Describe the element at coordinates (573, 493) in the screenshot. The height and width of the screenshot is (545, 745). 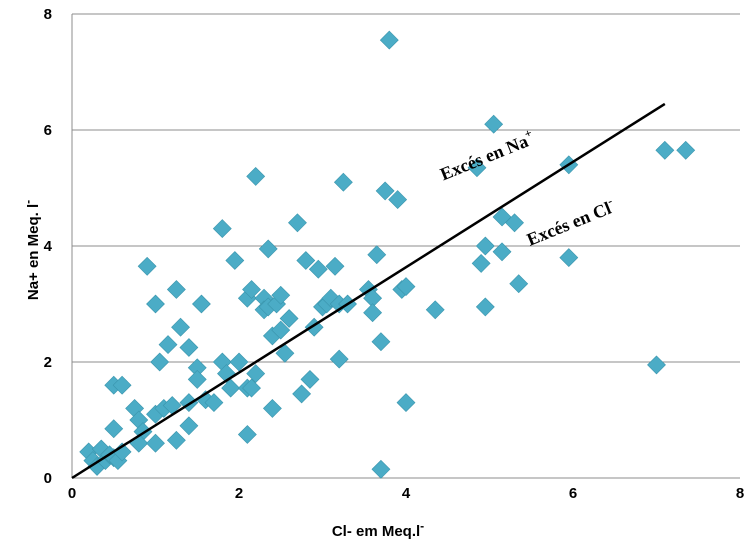
I see `x-tick-label: 6` at that location.